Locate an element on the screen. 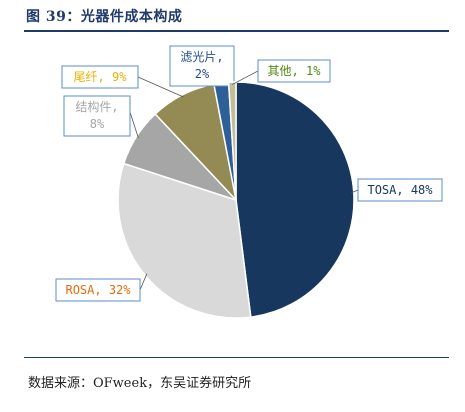 This screenshot has width=465, height=412. data-label-name-2: 结构件, is located at coordinates (96, 106).